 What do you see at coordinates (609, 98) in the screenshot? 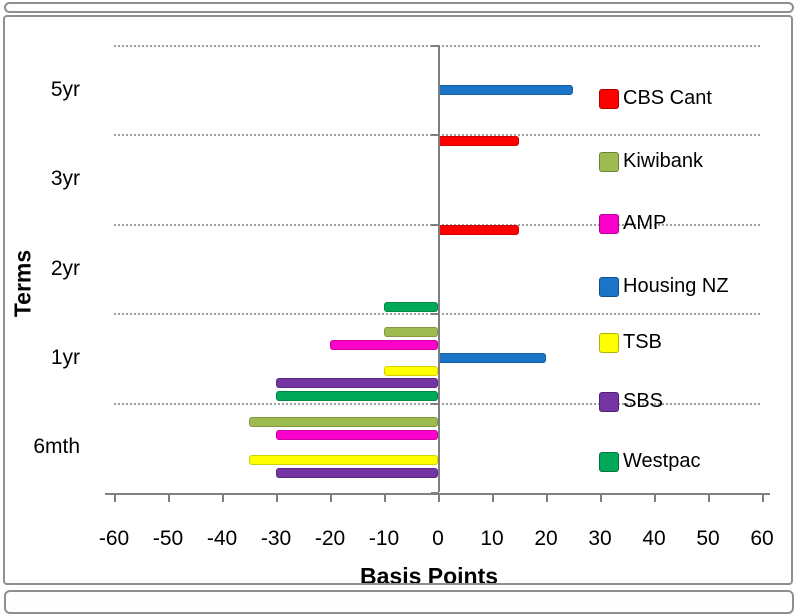
I see `legend-swatch-cbs-cant` at bounding box center [609, 98].